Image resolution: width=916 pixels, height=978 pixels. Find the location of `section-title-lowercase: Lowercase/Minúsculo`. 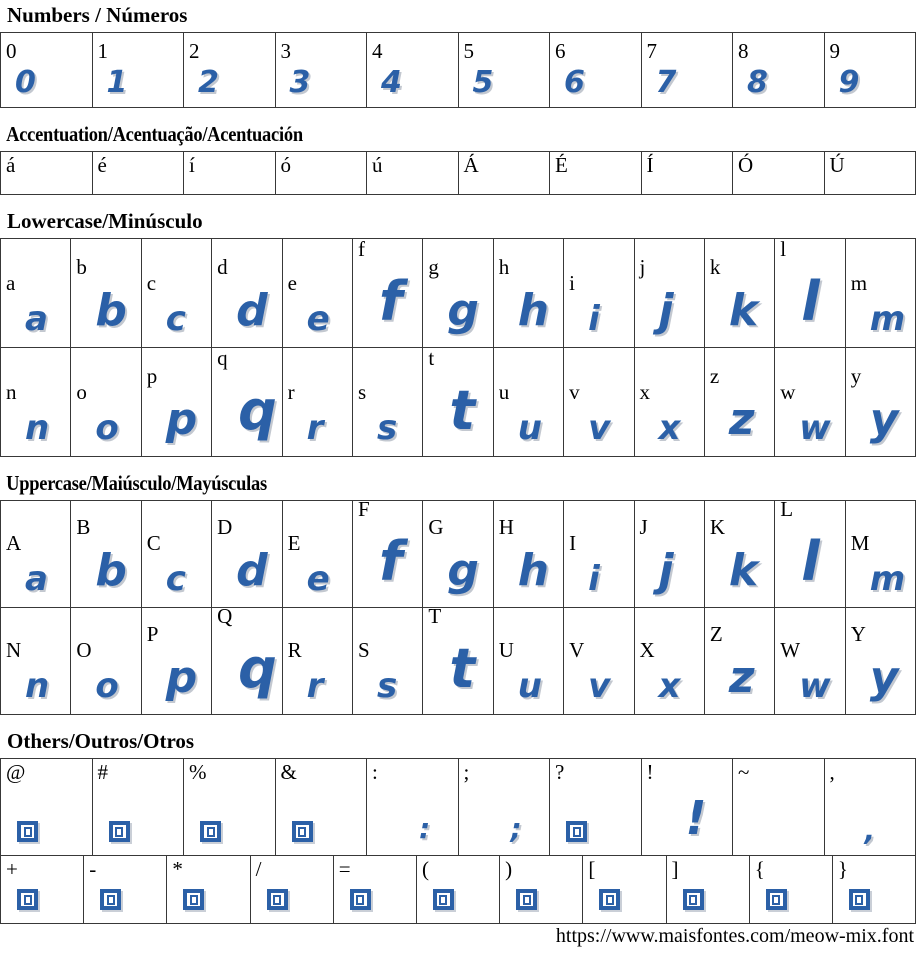

section-title-lowercase: Lowercase/Minúsculo is located at coordinates (105, 221).